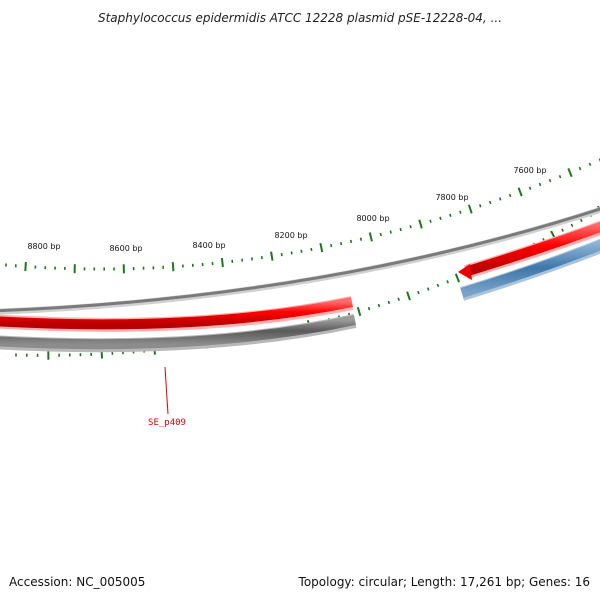 The height and width of the screenshot is (600, 600). What do you see at coordinates (178, 332) in the screenshot?
I see `gene-arc-gray-left-core` at bounding box center [178, 332].